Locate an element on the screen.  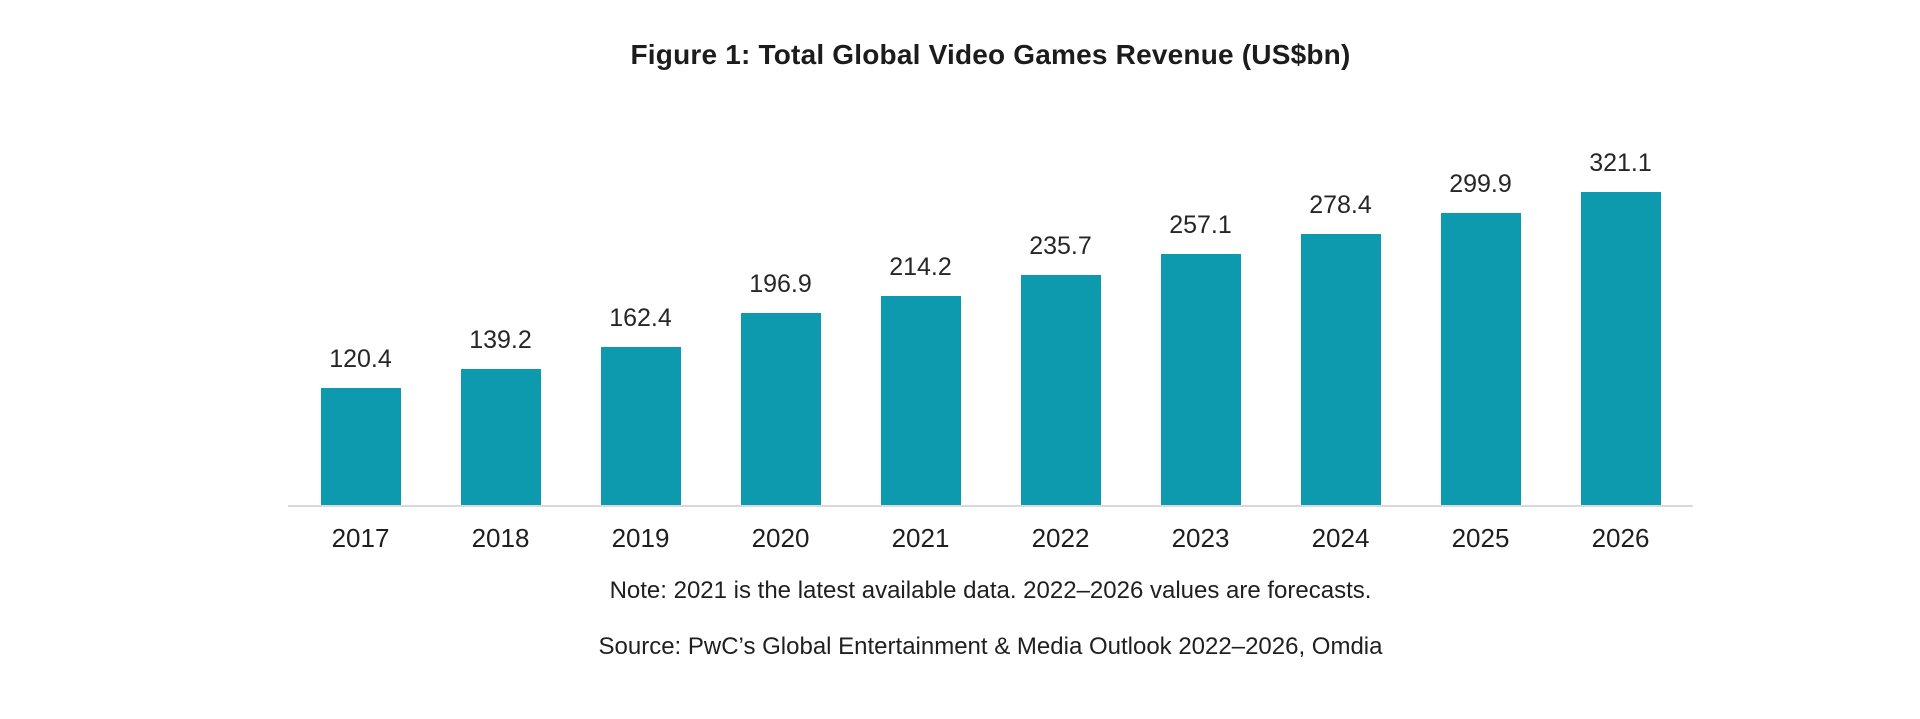
x-axis-label: 2018 is located at coordinates (500, 538).